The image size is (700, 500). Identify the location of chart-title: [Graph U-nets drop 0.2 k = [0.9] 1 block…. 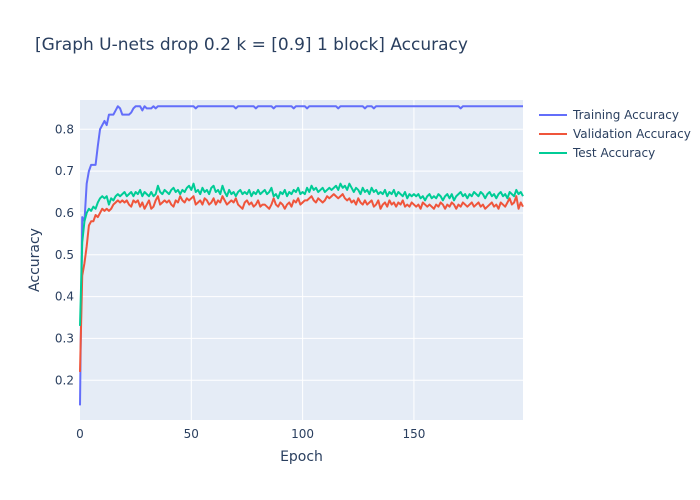
(251, 45).